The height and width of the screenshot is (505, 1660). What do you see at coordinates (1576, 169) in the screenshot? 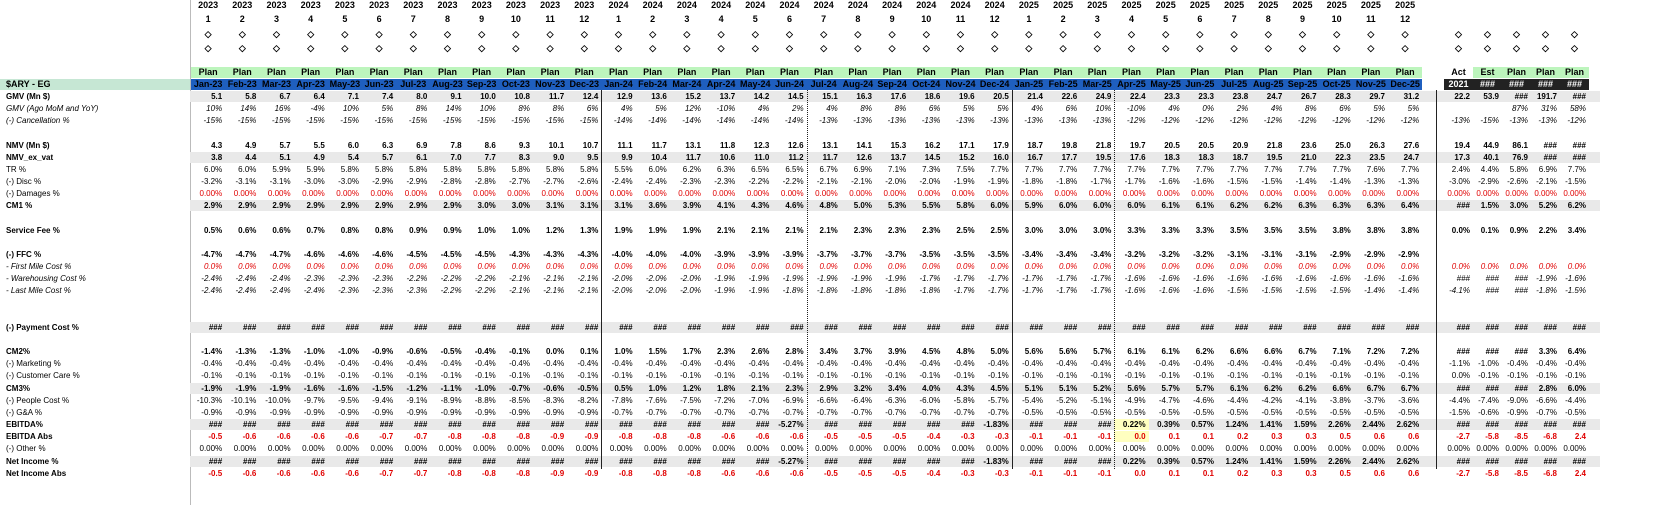
I see `summary-cell: 7.7%` at bounding box center [1576, 169].